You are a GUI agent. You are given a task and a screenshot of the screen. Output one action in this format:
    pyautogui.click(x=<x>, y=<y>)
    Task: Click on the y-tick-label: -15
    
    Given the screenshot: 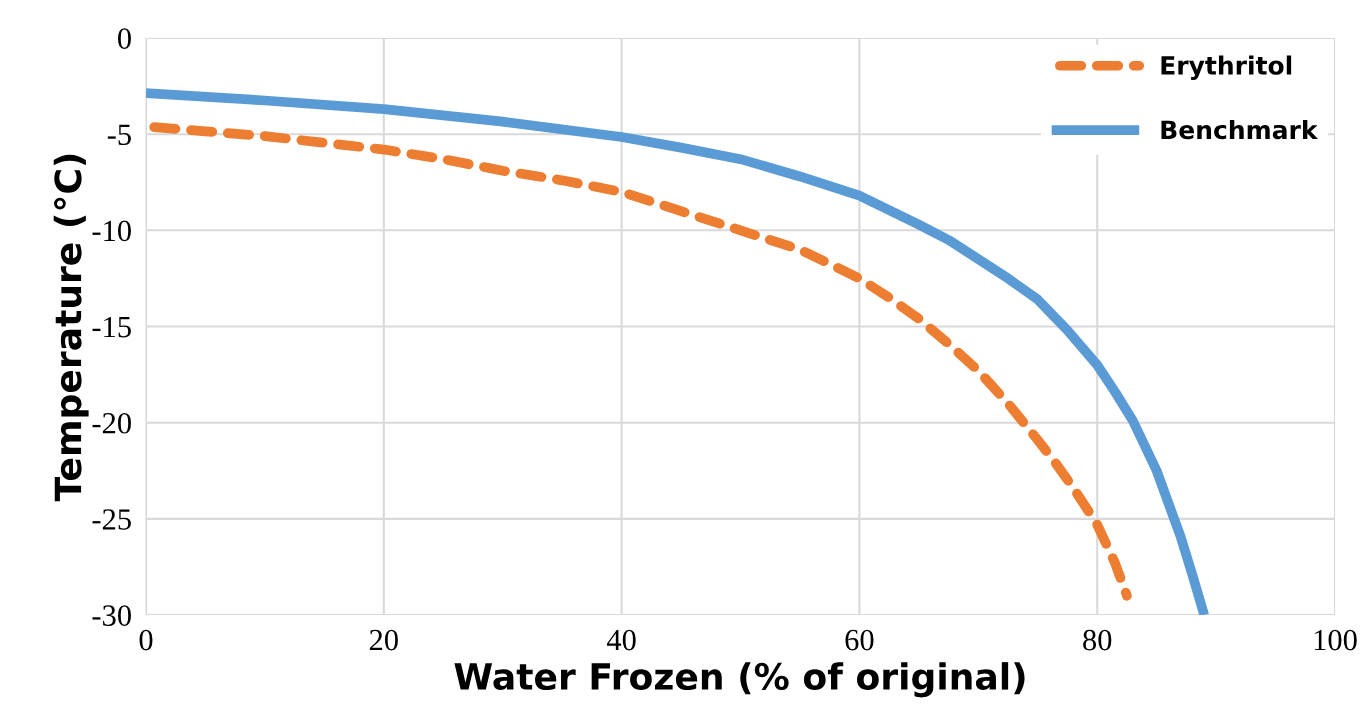 What is the action you would take?
    pyautogui.click(x=111, y=327)
    